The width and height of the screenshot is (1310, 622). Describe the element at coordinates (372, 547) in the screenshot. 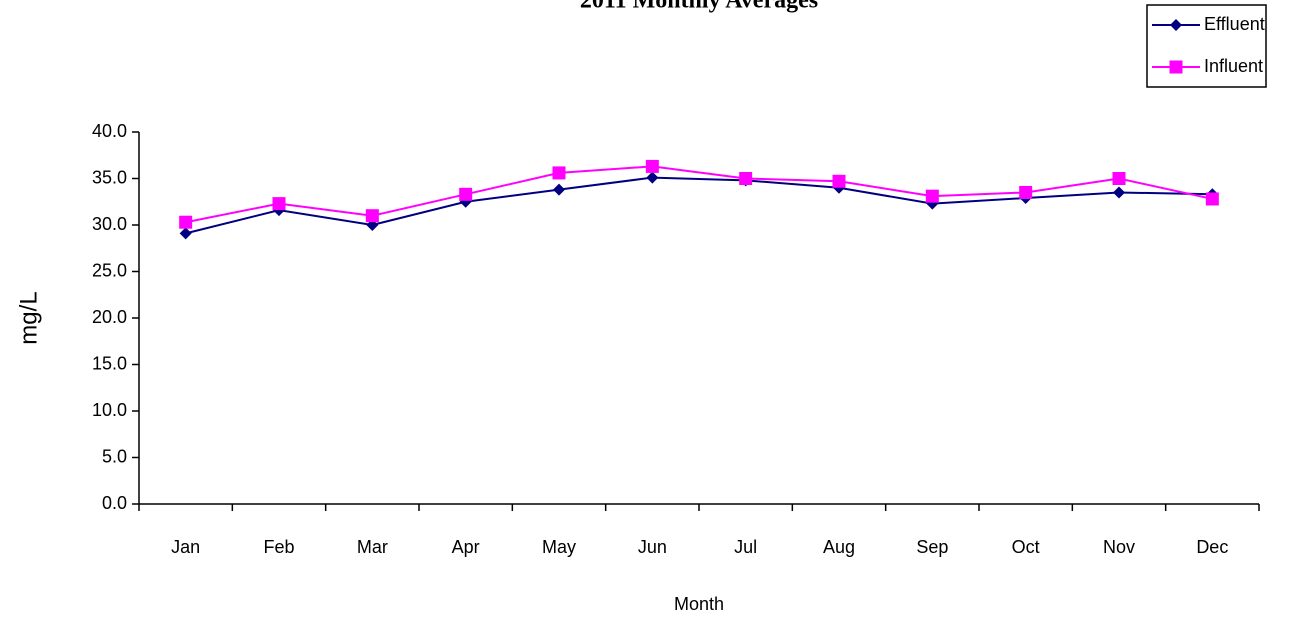

I see `x-tick-label: Mar` at that location.